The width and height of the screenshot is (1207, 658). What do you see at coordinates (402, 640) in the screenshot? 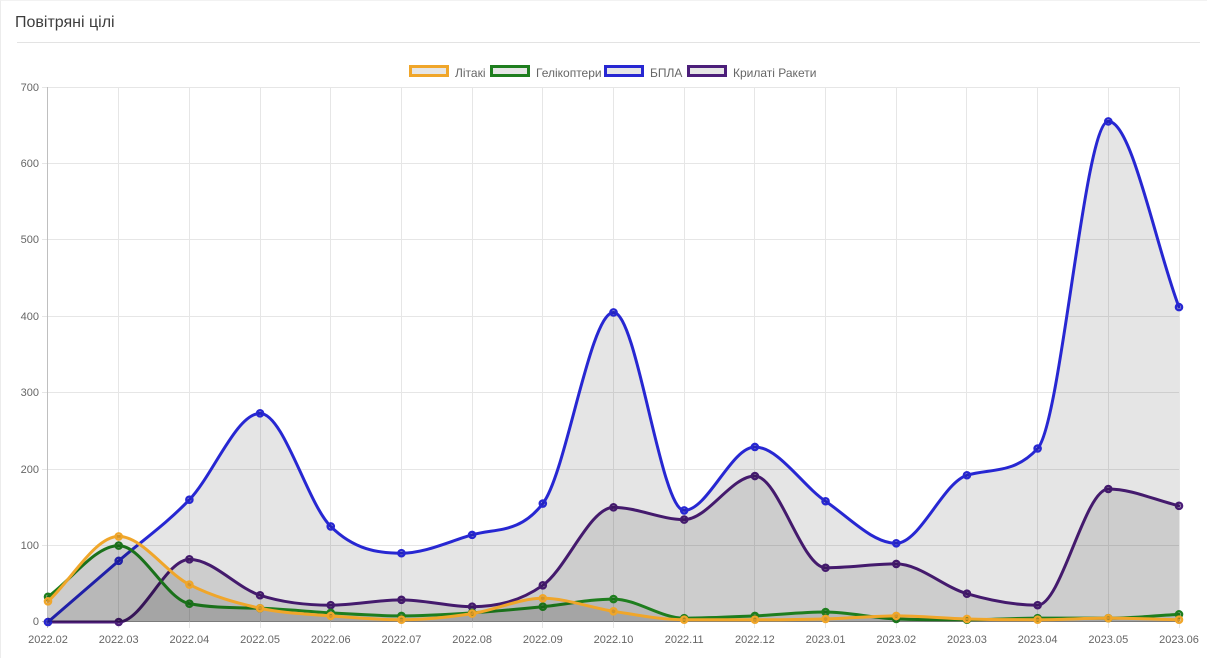
I see `svg-text: 2022.07` at bounding box center [402, 640].